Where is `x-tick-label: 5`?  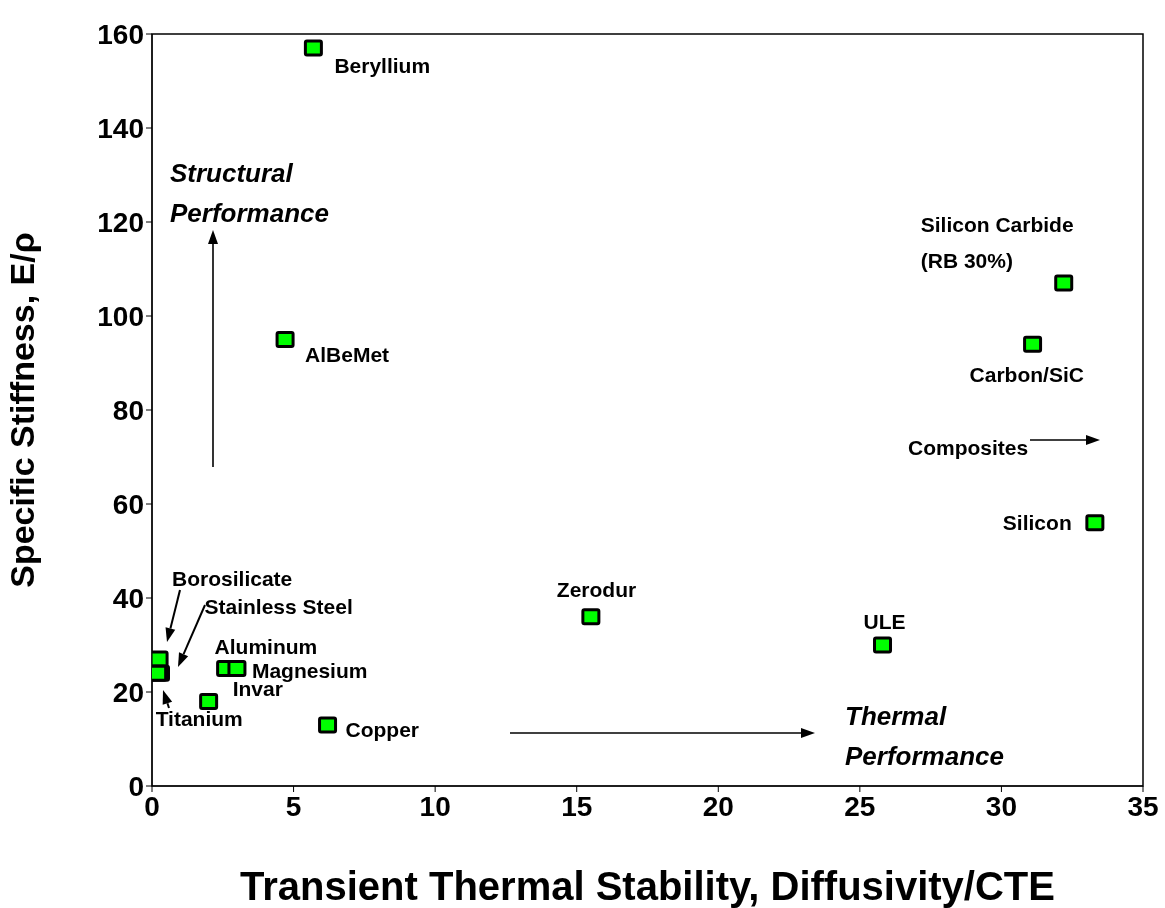
x-tick-label: 5 is located at coordinates (293, 806).